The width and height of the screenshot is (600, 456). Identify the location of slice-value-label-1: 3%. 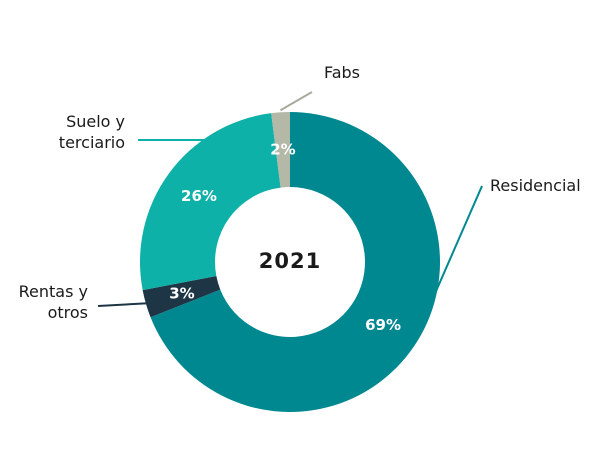
(181, 293).